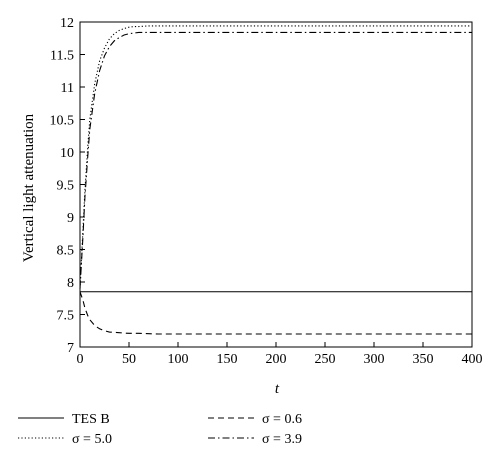 The image size is (500, 470). Describe the element at coordinates (374, 359) in the screenshot. I see `x-tick-label: 300` at that location.